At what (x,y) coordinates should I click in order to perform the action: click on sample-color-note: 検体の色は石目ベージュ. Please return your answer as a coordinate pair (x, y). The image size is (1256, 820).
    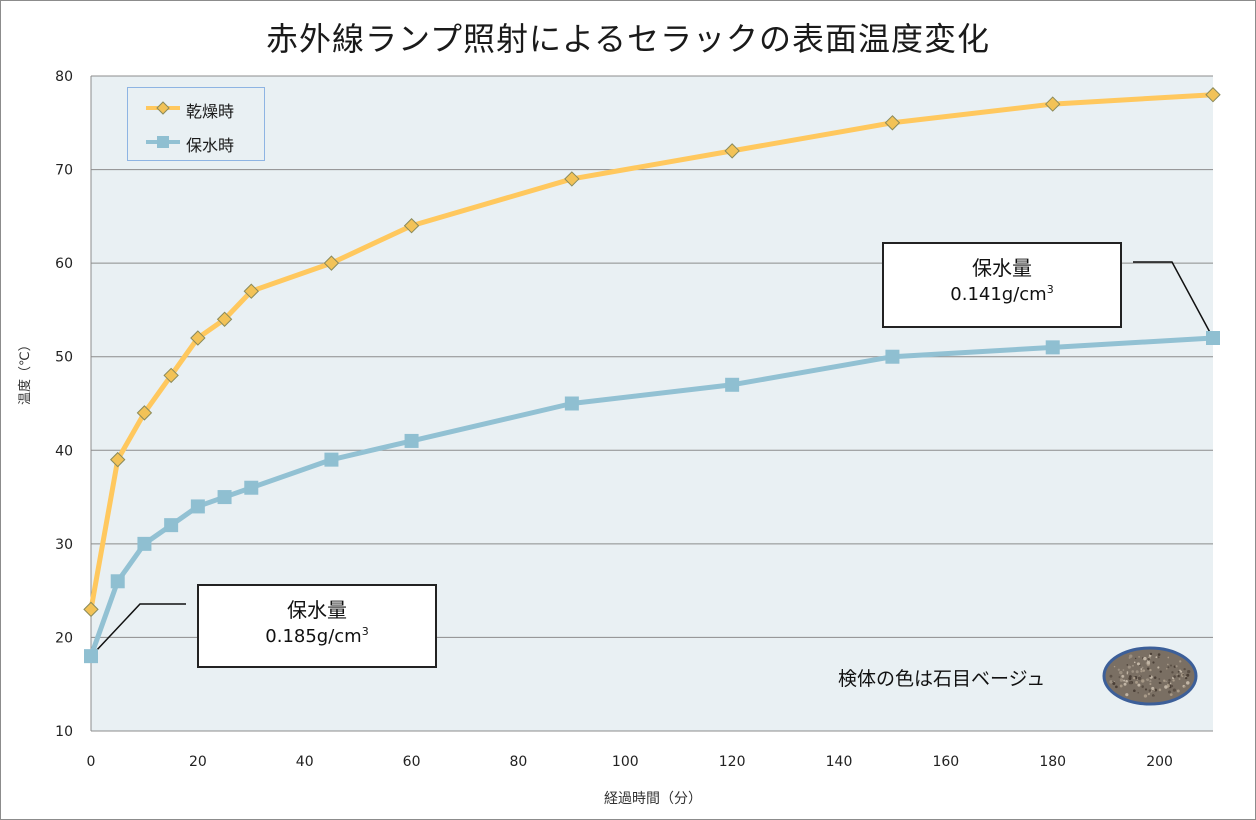
    Looking at the image, I should click on (942, 679).